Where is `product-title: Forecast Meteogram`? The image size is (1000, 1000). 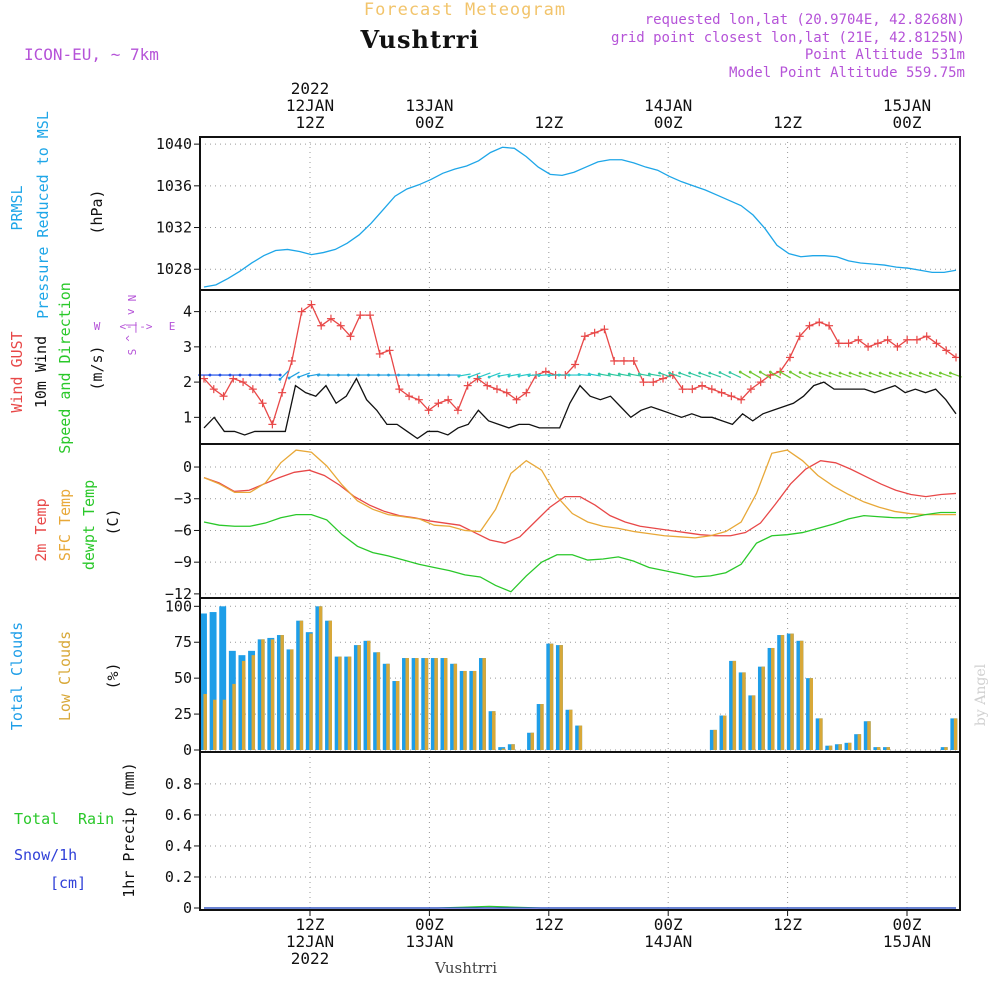 product-title: Forecast Meteogram is located at coordinates (465, 10).